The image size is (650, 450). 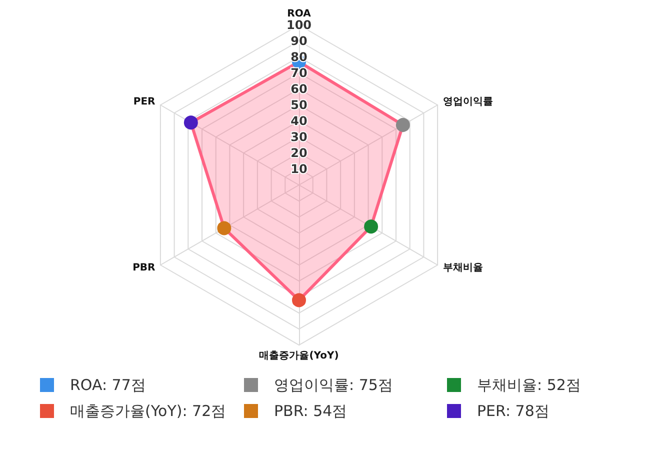 What do you see at coordinates (108, 385) in the screenshot?
I see `text: ROA: 77점` at bounding box center [108, 385].